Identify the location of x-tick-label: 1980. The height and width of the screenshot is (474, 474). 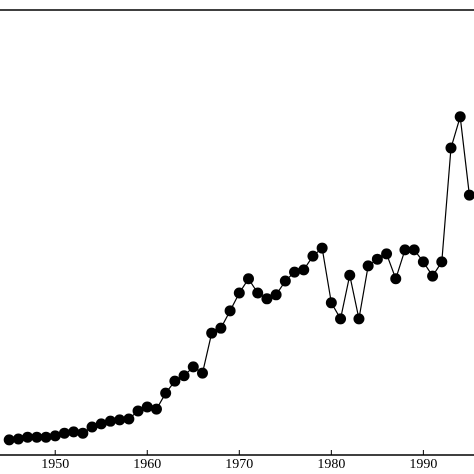
(331, 464).